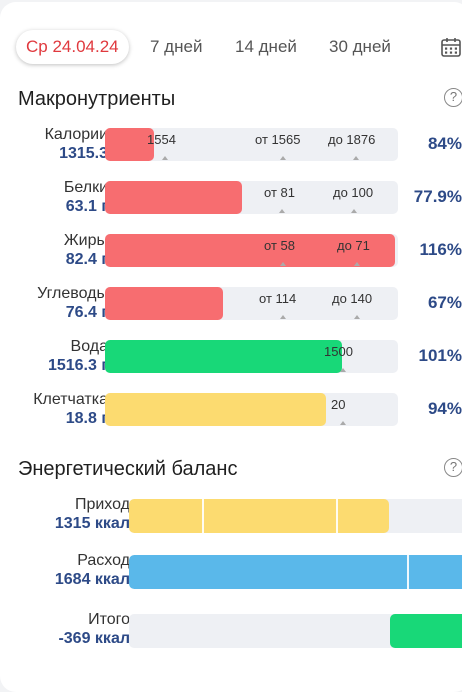 Image resolution: width=462 pixels, height=692 pixels. Describe the element at coordinates (440, 355) in the screenshot. I see `macro-percent: 101%` at that location.